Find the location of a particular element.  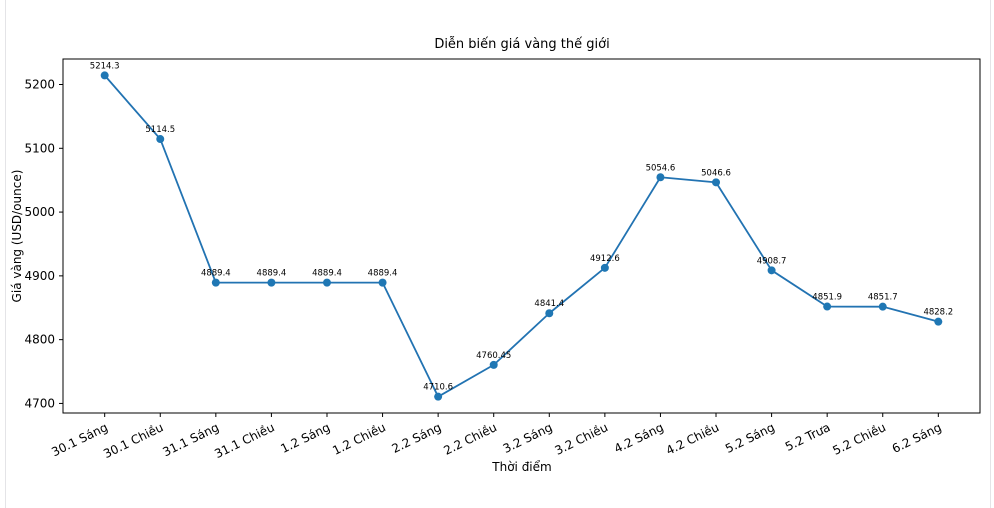

x-tick-label: 5.2 Sáng is located at coordinates (750, 438).